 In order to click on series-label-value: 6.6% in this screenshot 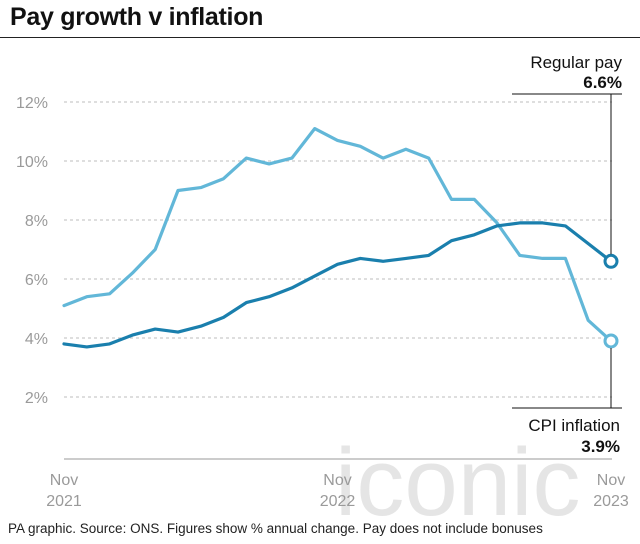, I will do `click(602, 82)`.